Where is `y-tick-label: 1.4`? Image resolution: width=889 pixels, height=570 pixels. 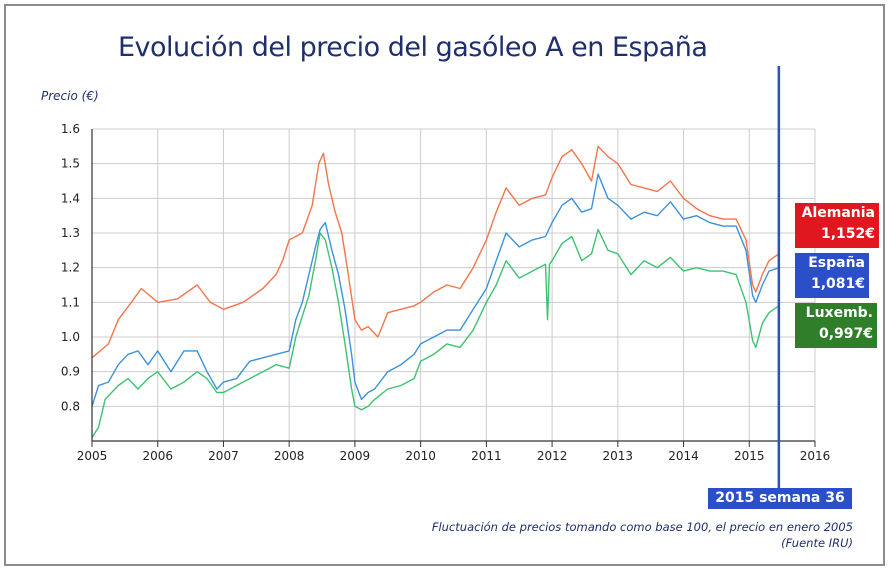 y-tick-label: 1.4 is located at coordinates (70, 198).